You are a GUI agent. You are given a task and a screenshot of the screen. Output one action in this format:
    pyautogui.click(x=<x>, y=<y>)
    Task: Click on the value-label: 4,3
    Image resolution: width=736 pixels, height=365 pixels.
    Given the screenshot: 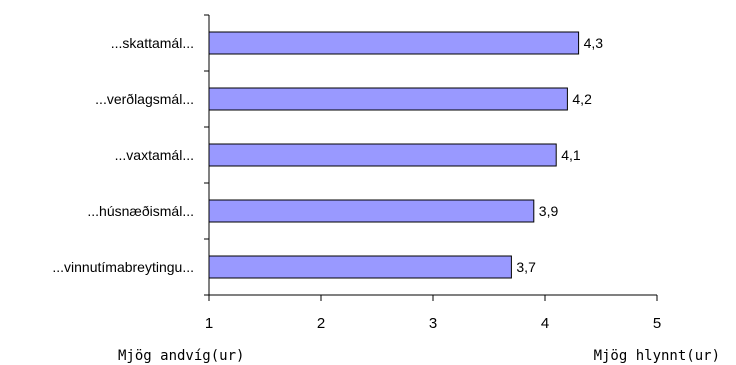 What is the action you would take?
    pyautogui.click(x=594, y=43)
    